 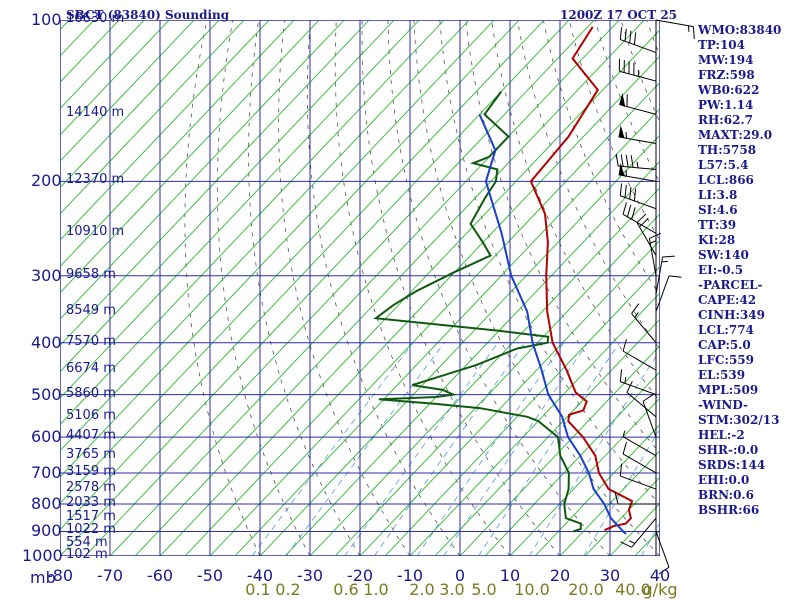 What do you see at coordinates (91, 454) in the screenshot?
I see `height-label: 3765 m` at bounding box center [91, 454].